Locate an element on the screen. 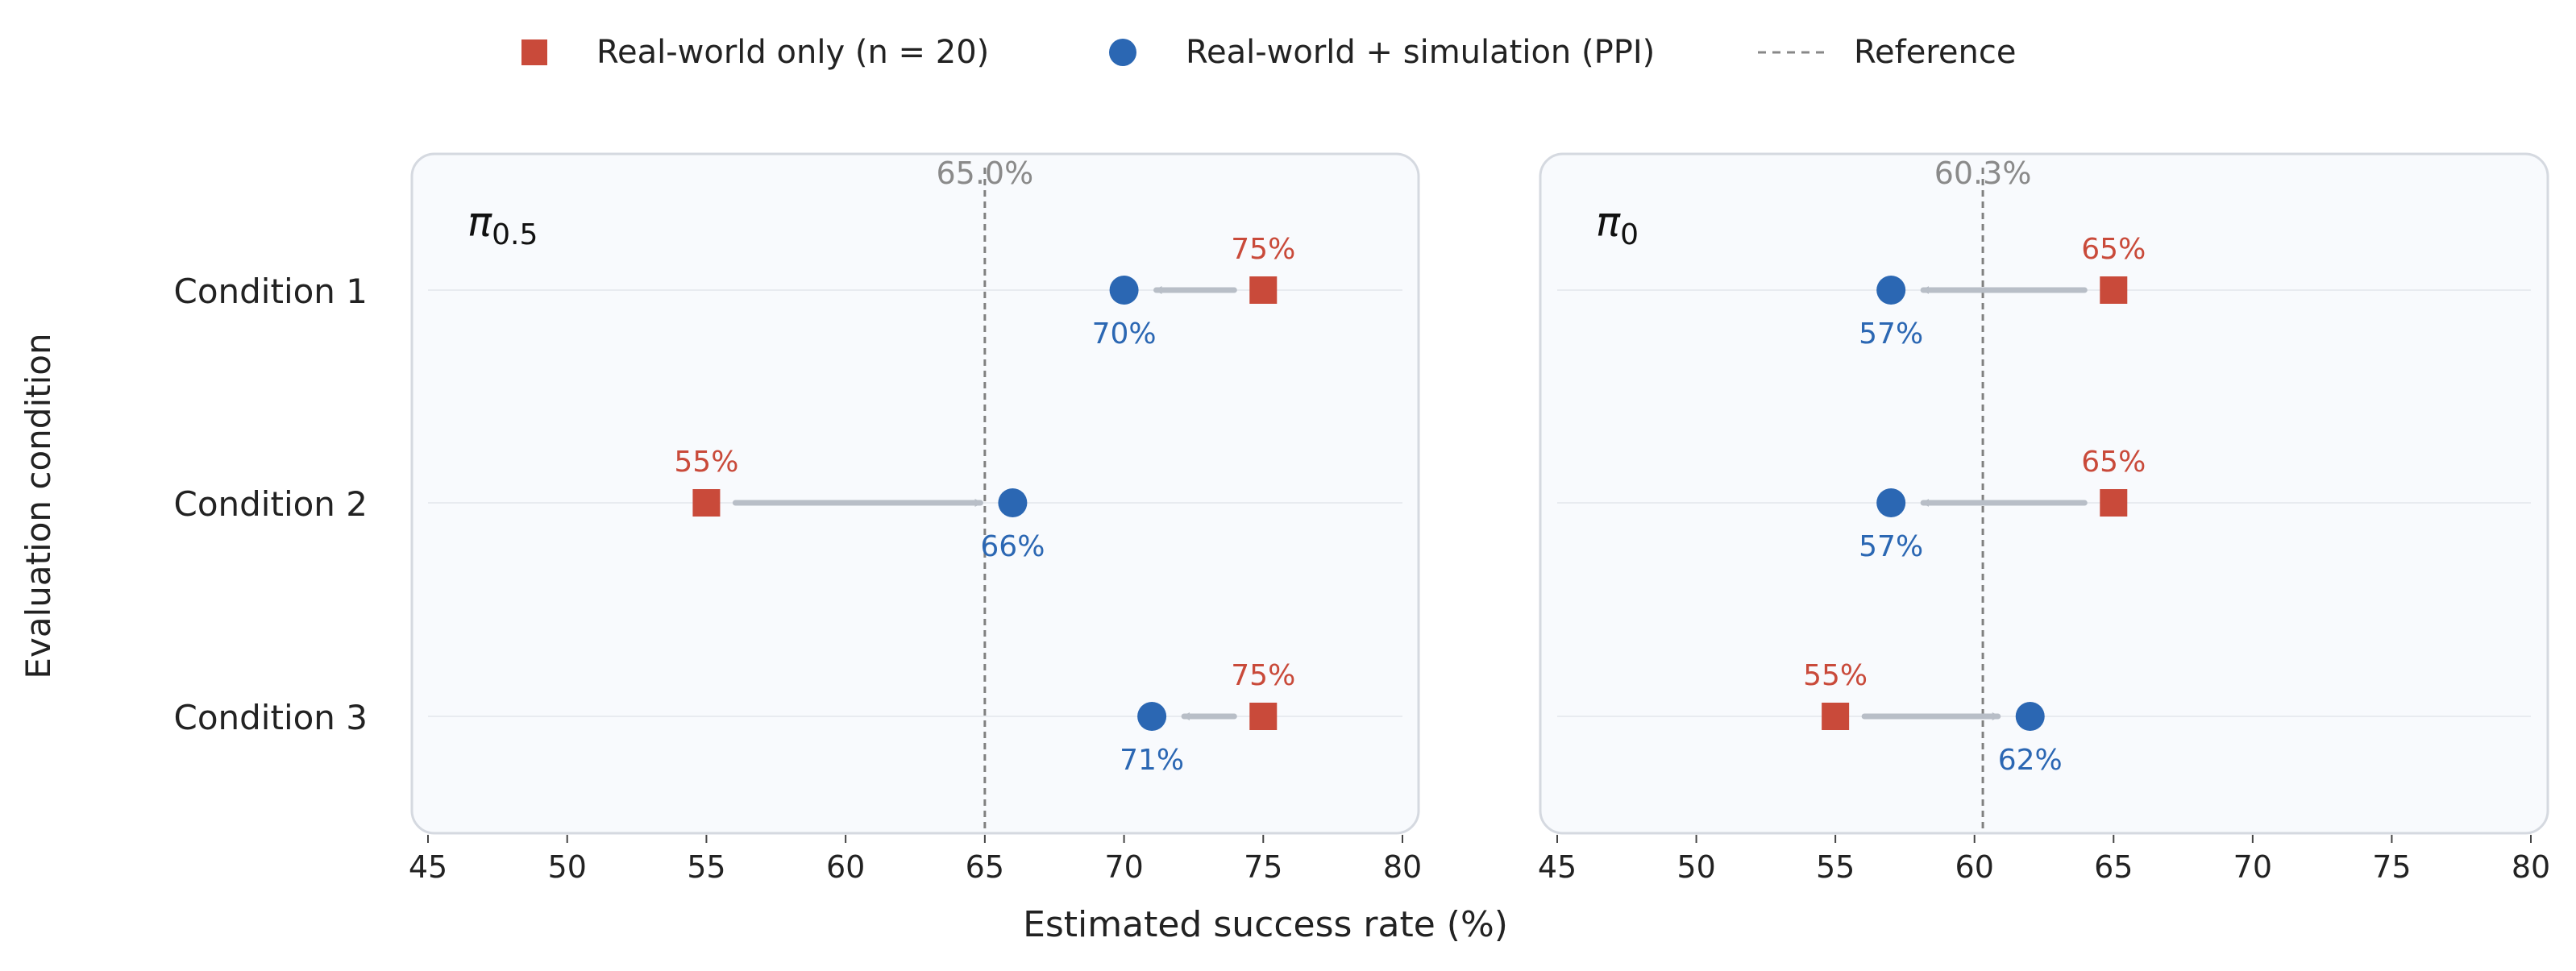  legend-label-ppi: Real-world + simulation (PPI) is located at coordinates (1420, 52).